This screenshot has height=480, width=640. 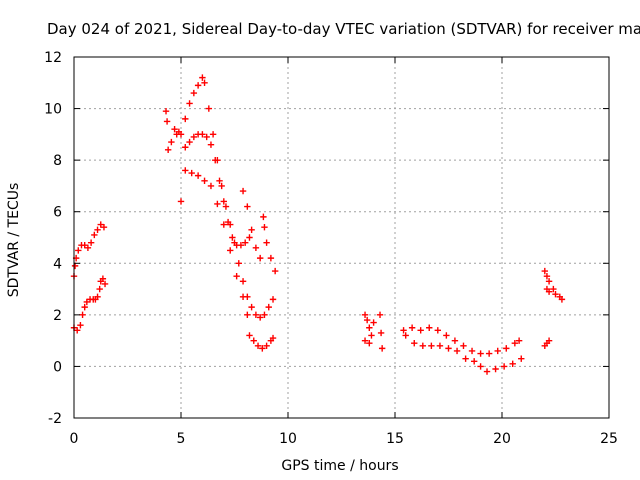 I want to click on y-tick-label: 4, so click(x=57, y=264).